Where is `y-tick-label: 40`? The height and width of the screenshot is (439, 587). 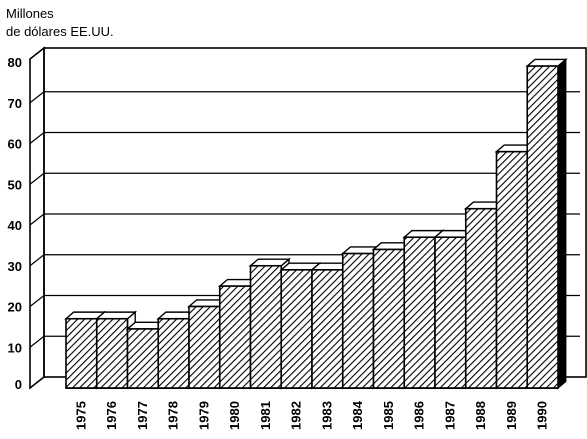
y-tick-label: 40 is located at coordinates (15, 225).